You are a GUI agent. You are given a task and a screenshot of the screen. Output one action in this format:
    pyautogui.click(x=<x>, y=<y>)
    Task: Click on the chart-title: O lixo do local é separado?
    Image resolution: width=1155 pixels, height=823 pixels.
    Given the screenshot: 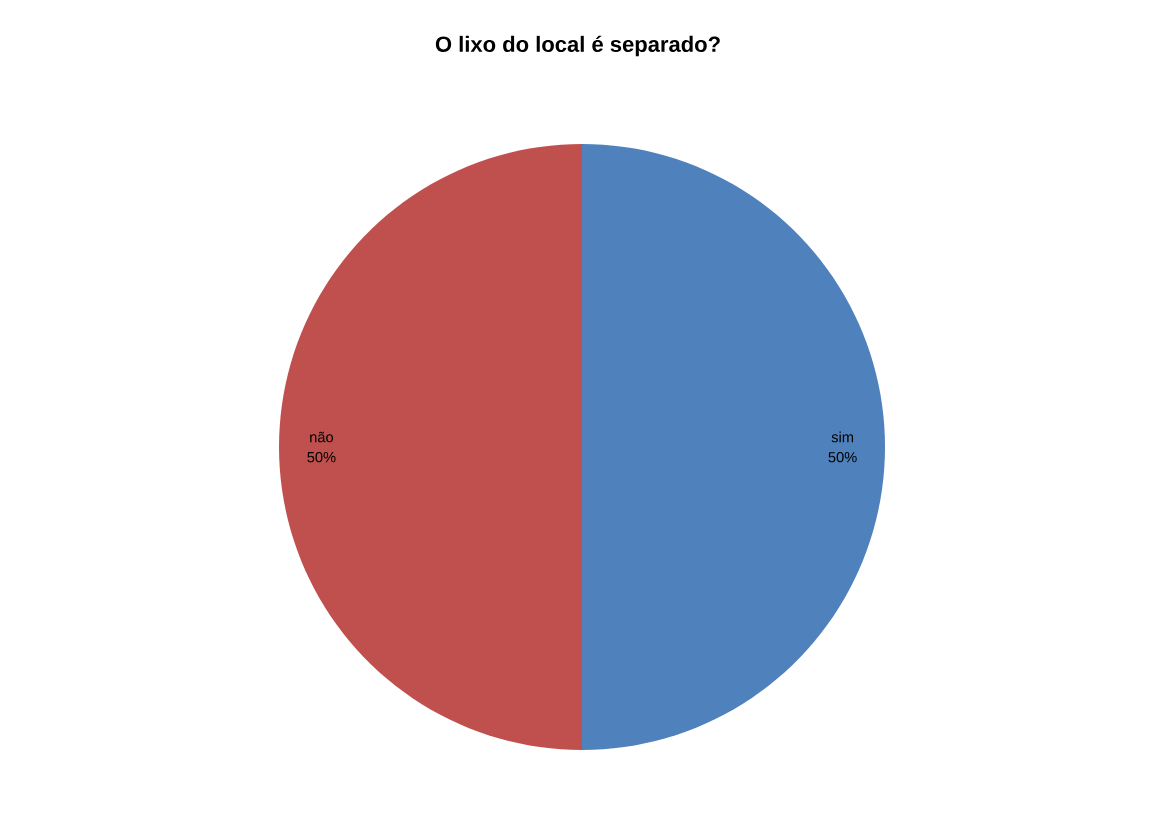 What is the action you would take?
    pyautogui.click(x=577, y=46)
    